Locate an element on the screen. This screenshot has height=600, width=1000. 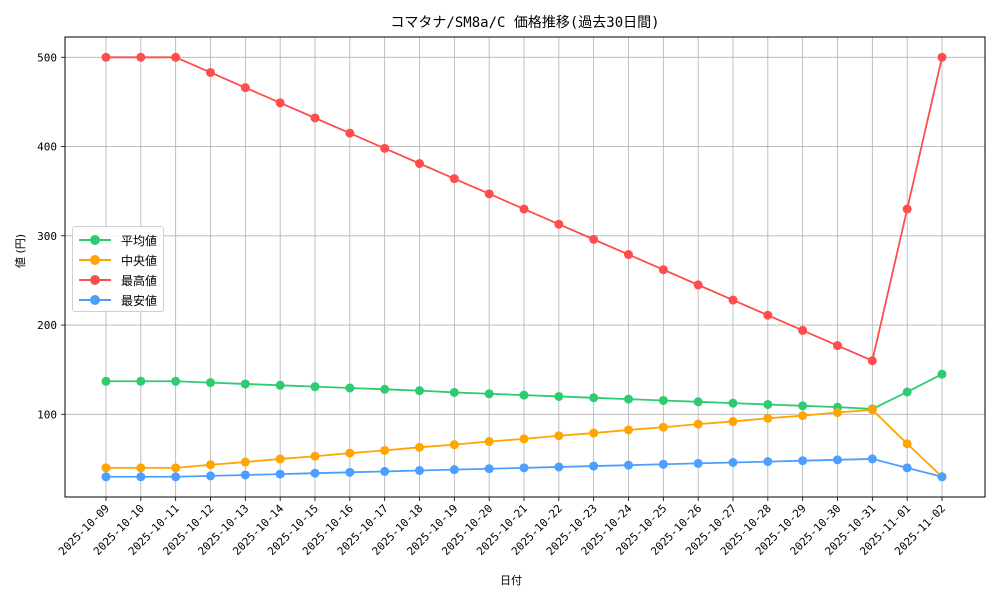
x-axis-label: 日付 is located at coordinates (511, 580).